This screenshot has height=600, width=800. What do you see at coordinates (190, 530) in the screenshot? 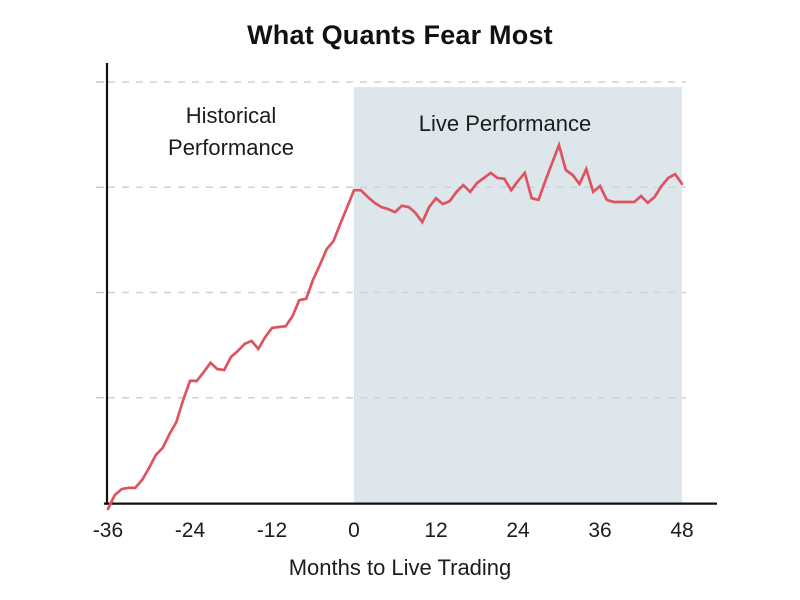
I see `x-tick-label: -24` at bounding box center [190, 530].